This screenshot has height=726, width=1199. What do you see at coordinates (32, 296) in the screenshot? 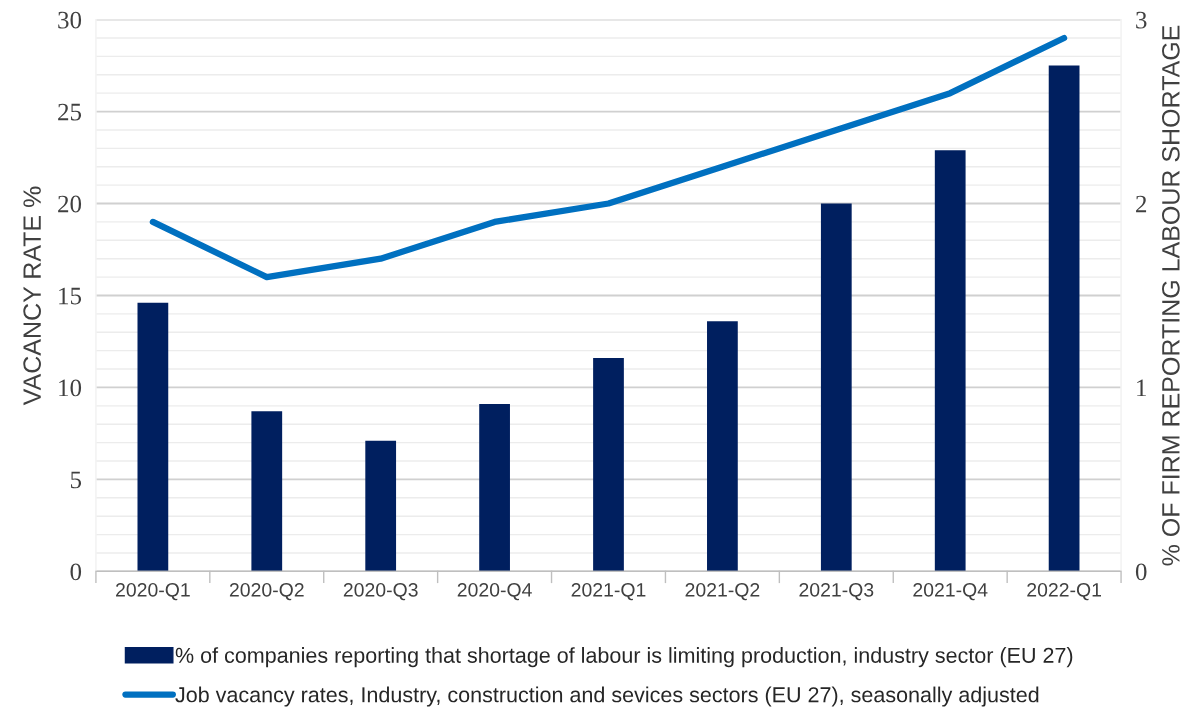
I see `y-axis-title: VACANCY RATE %` at bounding box center [32, 296].